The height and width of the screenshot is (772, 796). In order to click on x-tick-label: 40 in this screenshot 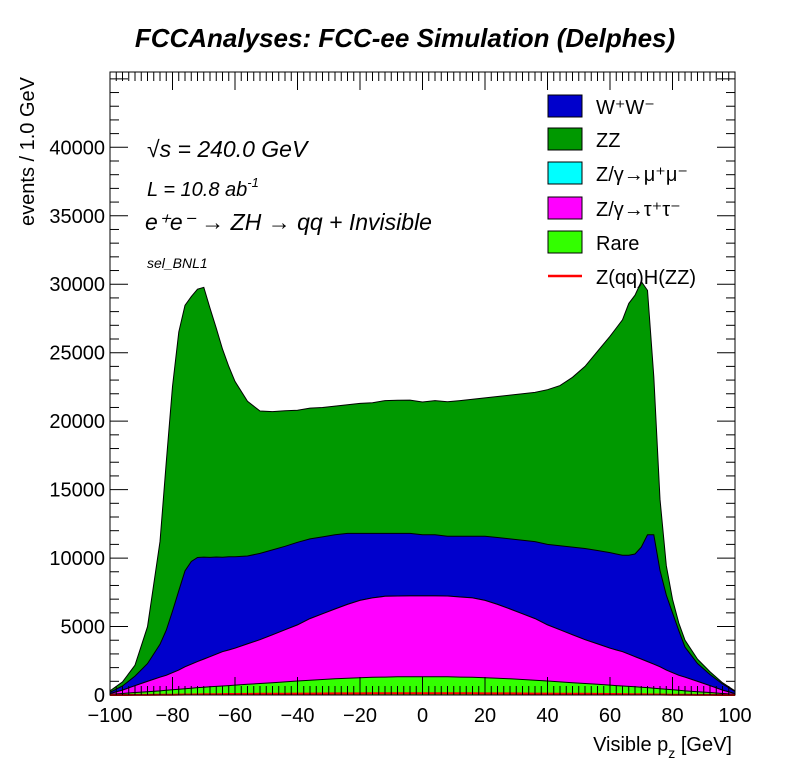, I will do `click(547, 716)`.